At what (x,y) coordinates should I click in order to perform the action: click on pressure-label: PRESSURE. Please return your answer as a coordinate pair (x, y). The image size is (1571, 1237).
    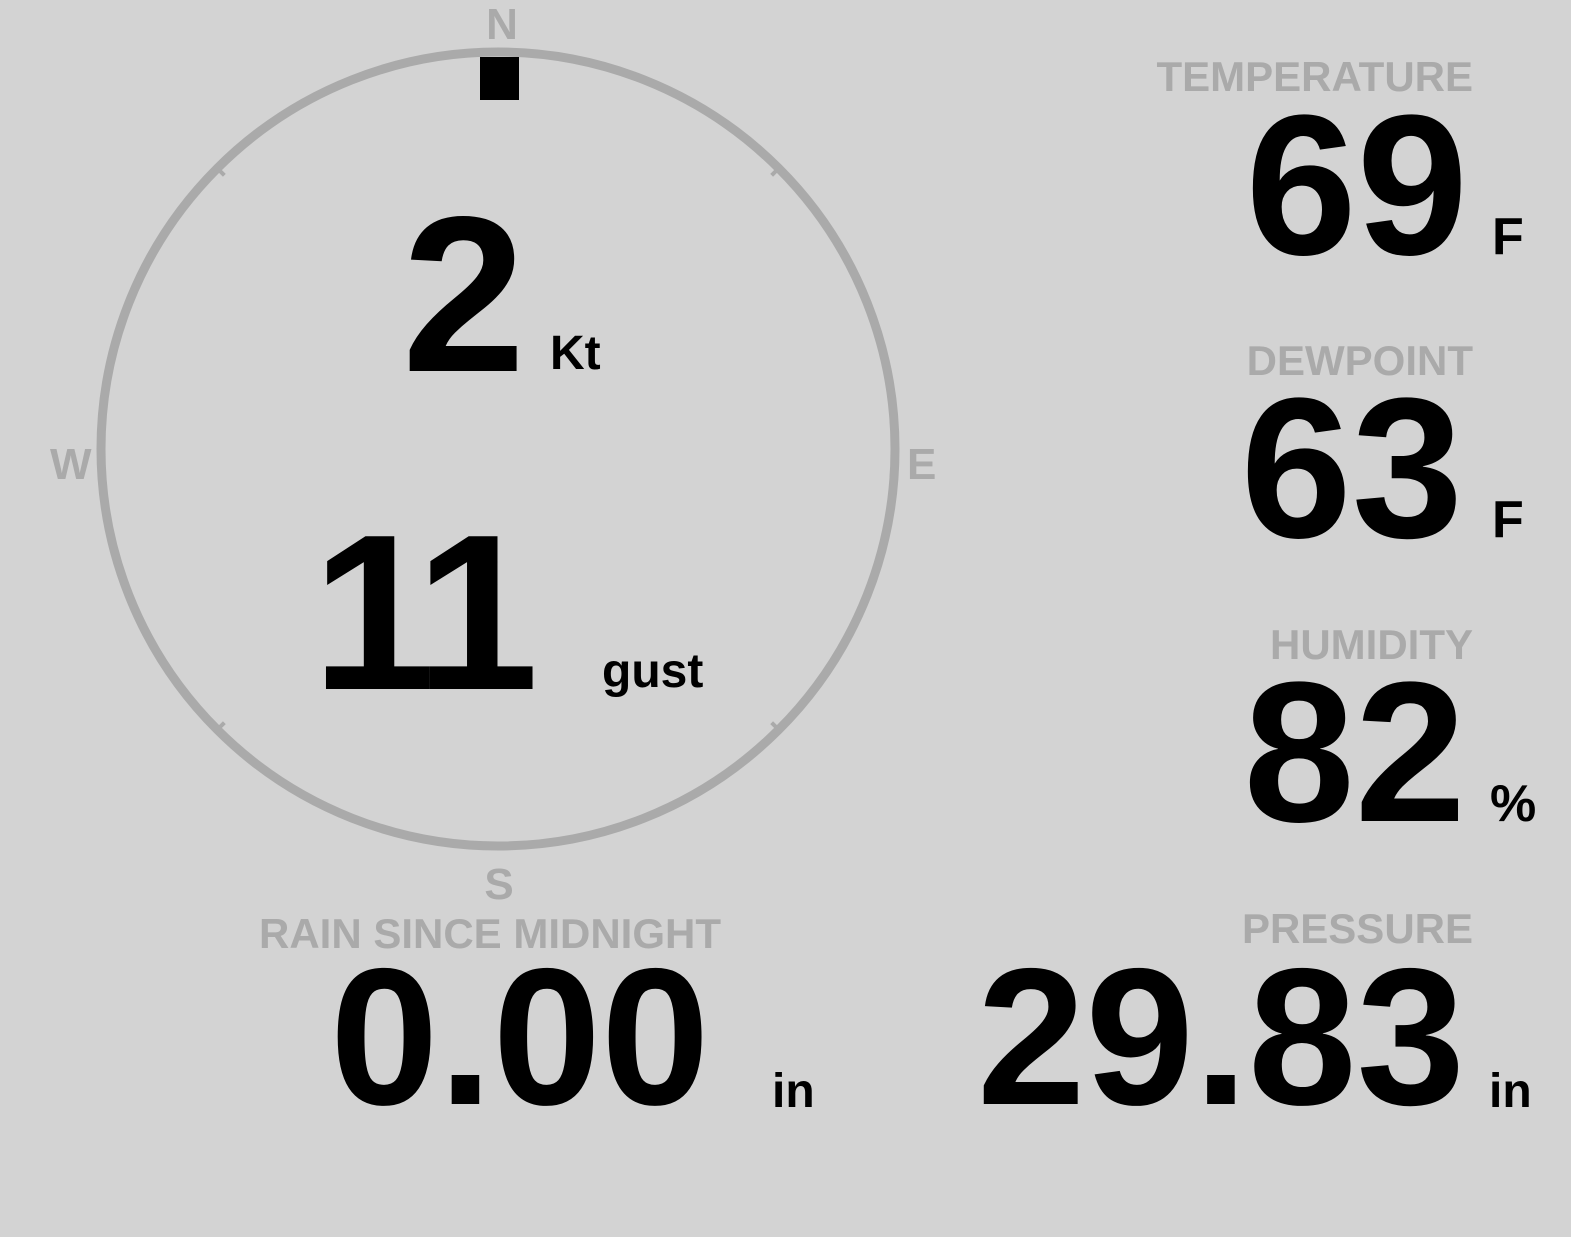
    Looking at the image, I should click on (1357, 928).